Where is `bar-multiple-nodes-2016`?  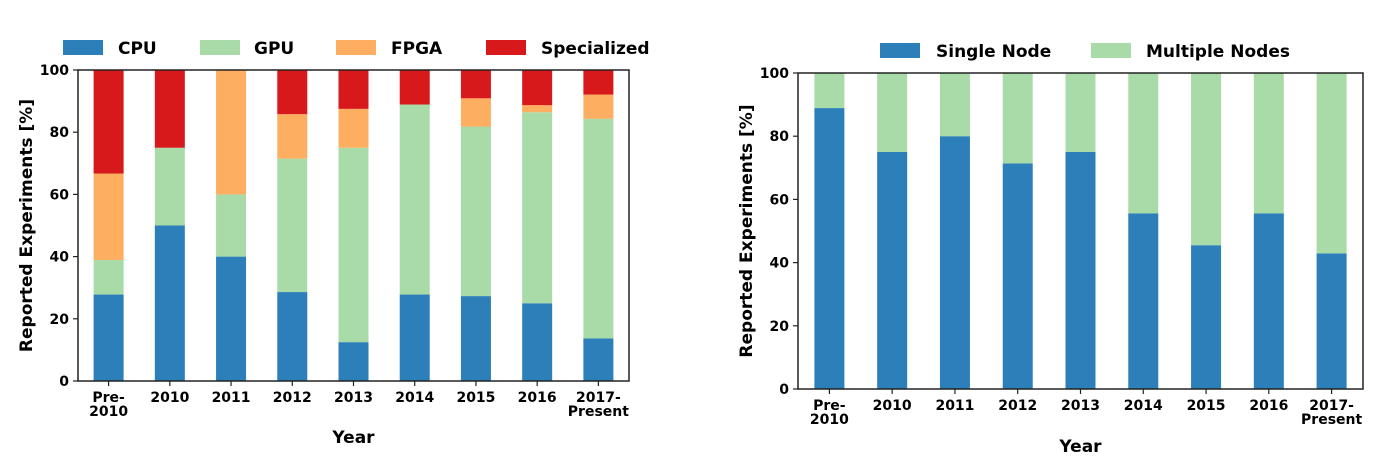
bar-multiple-nodes-2016 is located at coordinates (1268, 143).